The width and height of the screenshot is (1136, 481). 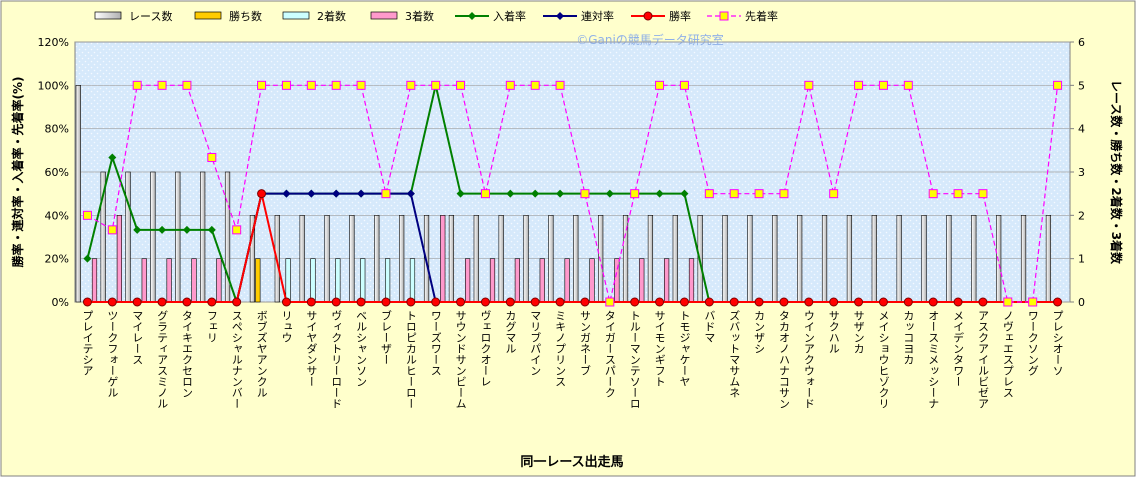 I want to click on x-tick-label: ブレーザー, so click(x=385, y=337).